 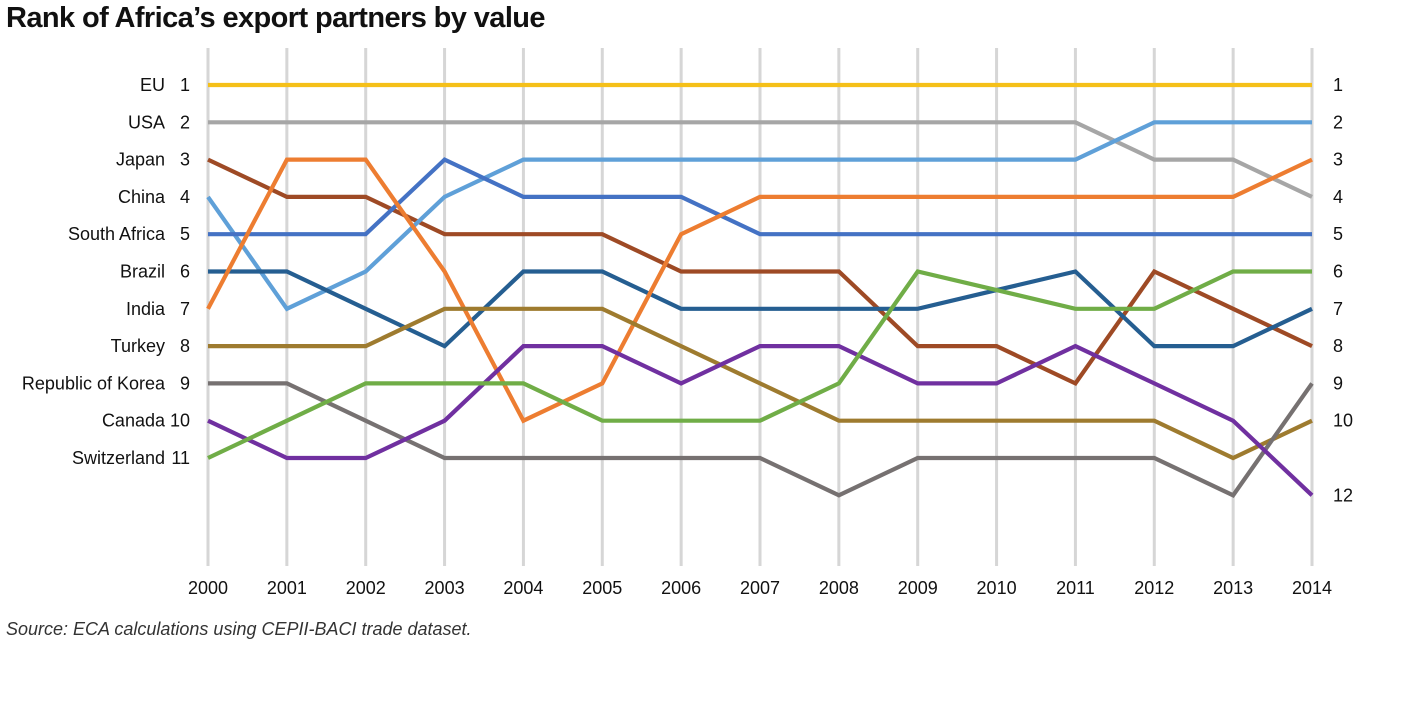 What do you see at coordinates (1075, 588) in the screenshot?
I see `x-tick-label: 2011` at bounding box center [1075, 588].